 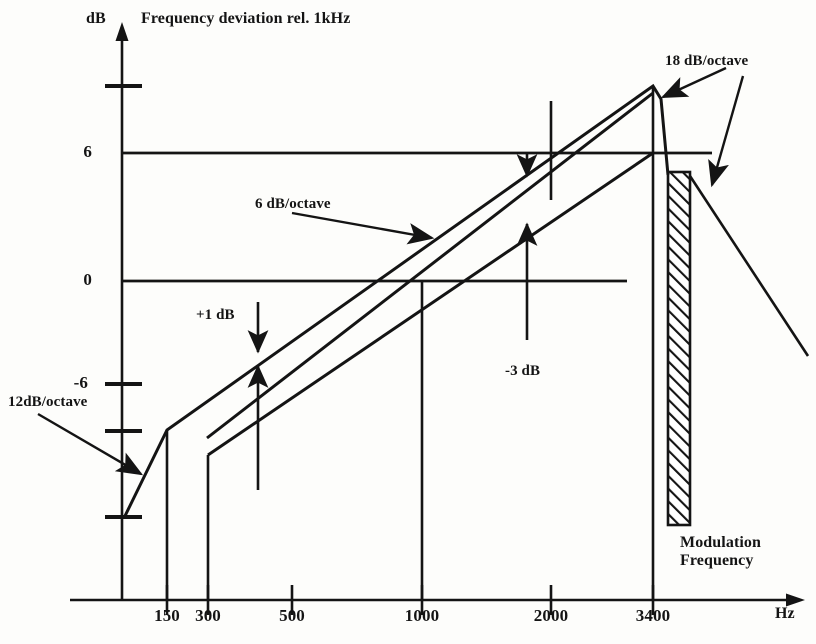 I want to click on annotation-12db-octave: 12dB/octave, so click(x=48, y=402).